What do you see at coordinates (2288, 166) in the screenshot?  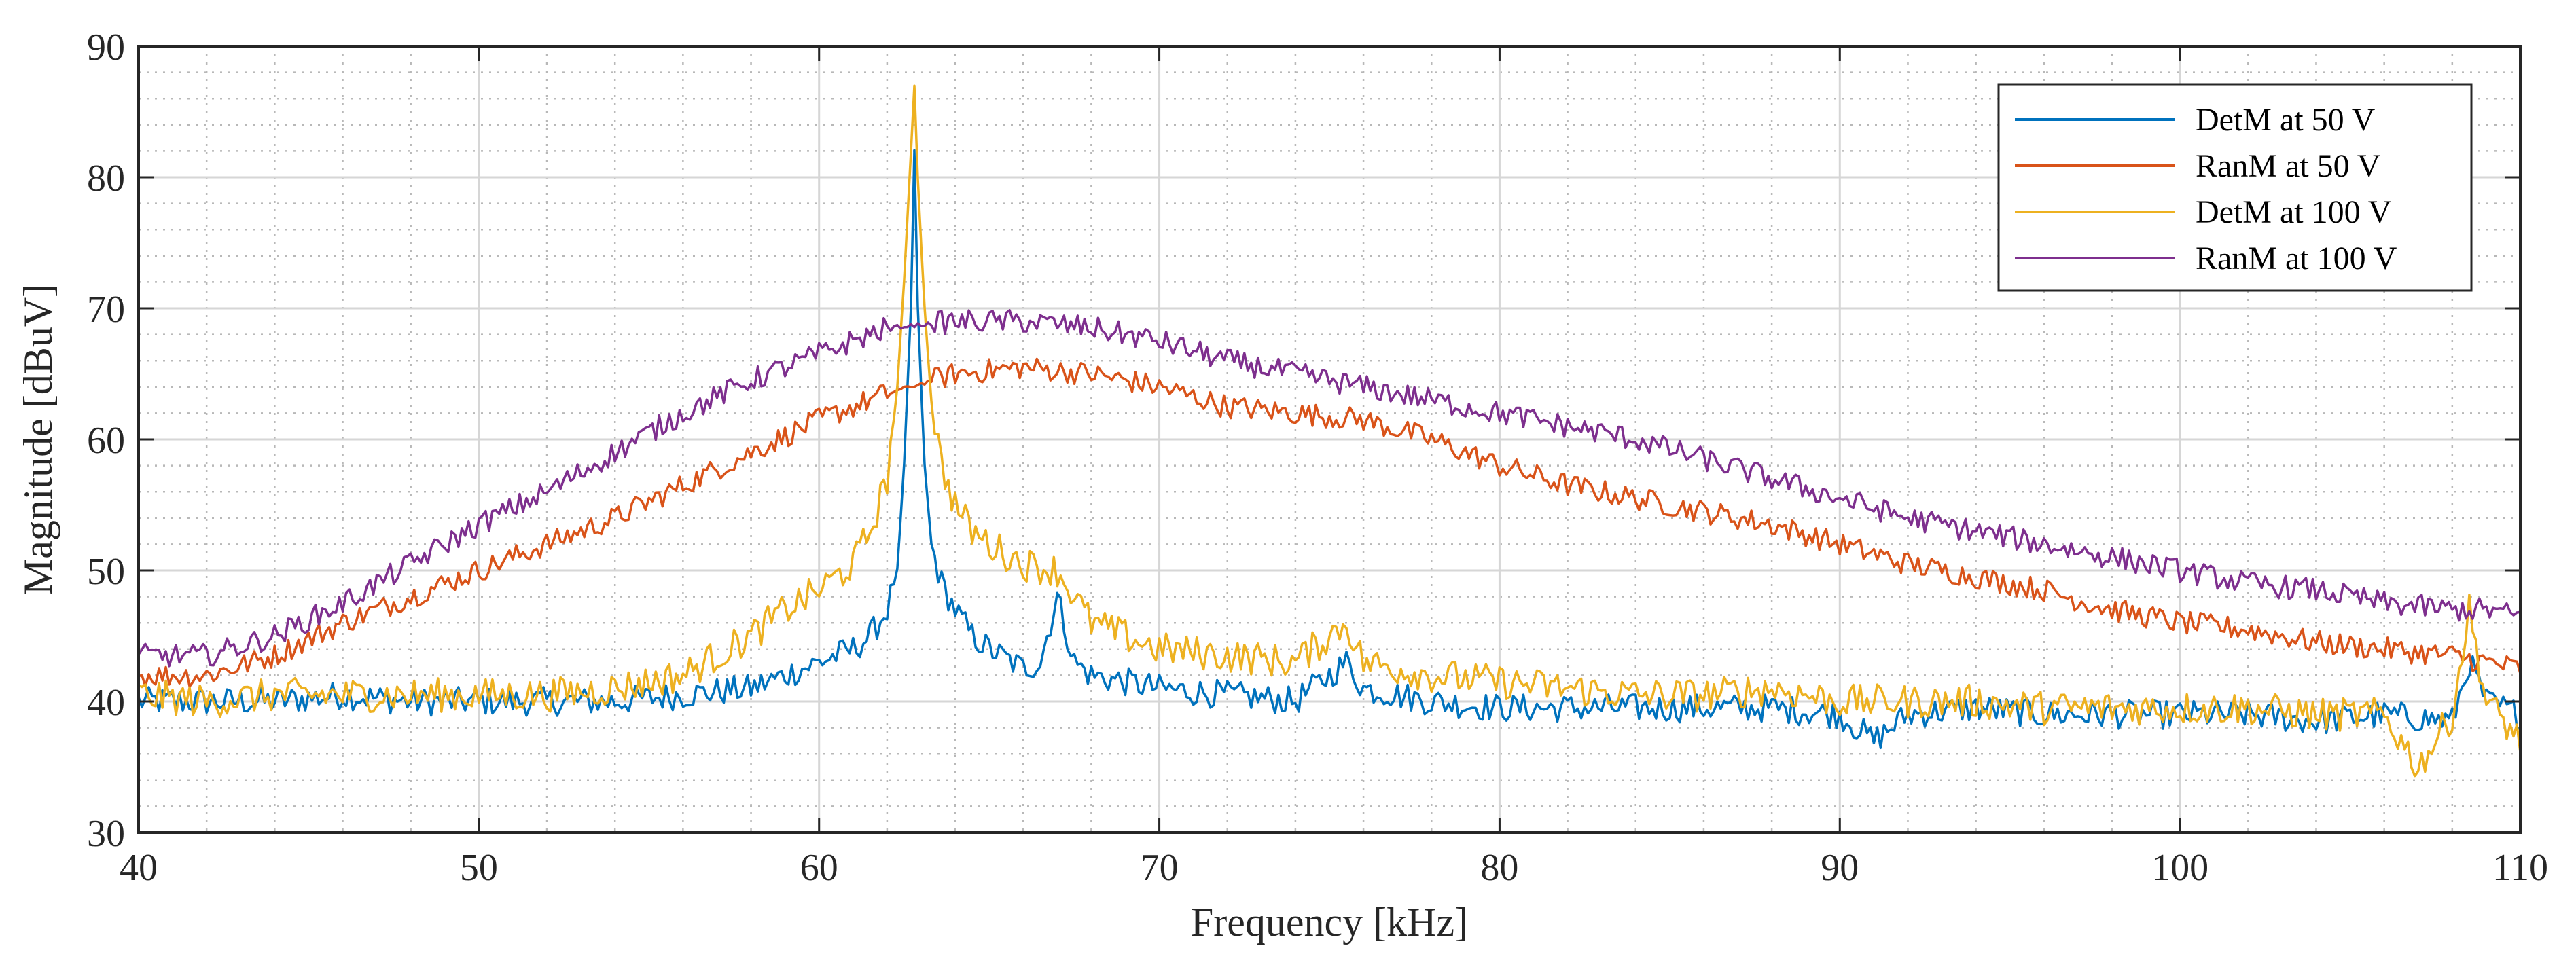 I see `legend-label-2: RanM at 50 V` at bounding box center [2288, 166].